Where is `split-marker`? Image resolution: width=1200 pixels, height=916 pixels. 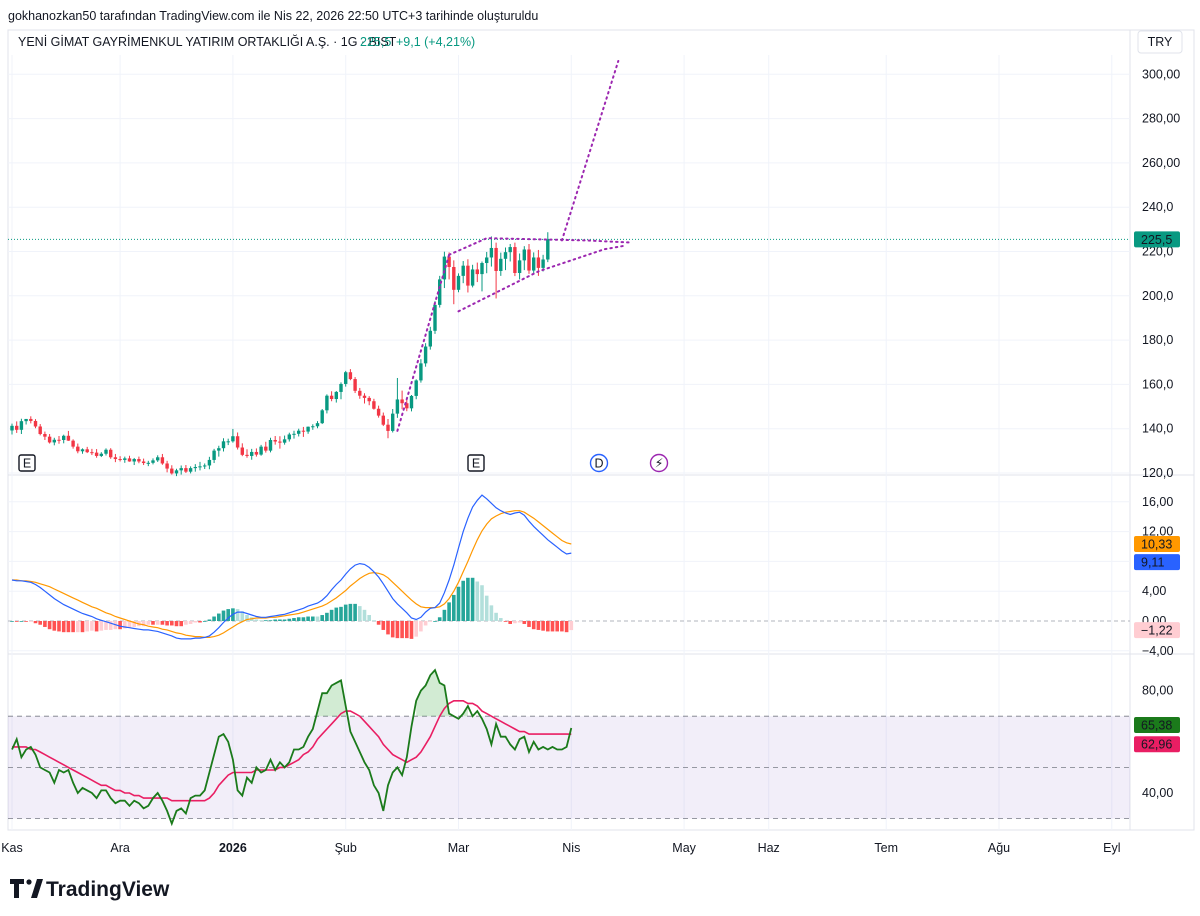
split-marker is located at coordinates (659, 463).